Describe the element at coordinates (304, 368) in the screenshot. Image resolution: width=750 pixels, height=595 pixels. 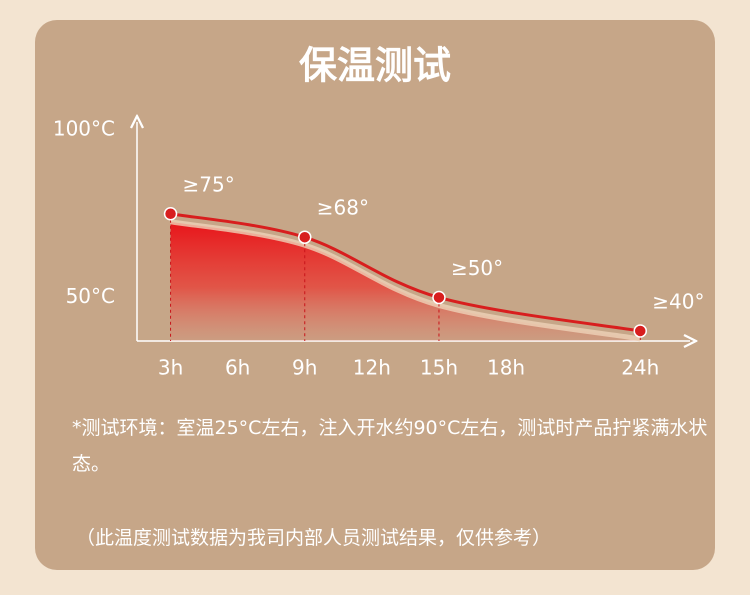
I see `x-tick-label: 9h` at that location.